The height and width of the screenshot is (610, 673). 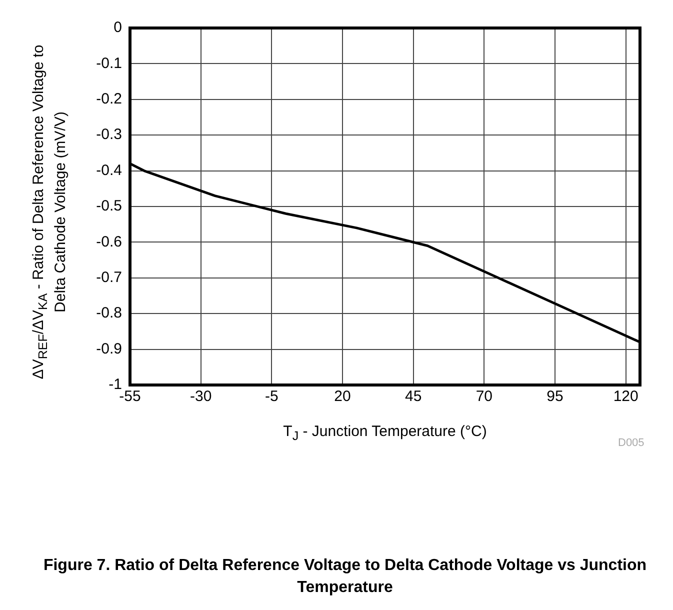 I want to click on y-tick-label: -0.3, so click(x=109, y=135).